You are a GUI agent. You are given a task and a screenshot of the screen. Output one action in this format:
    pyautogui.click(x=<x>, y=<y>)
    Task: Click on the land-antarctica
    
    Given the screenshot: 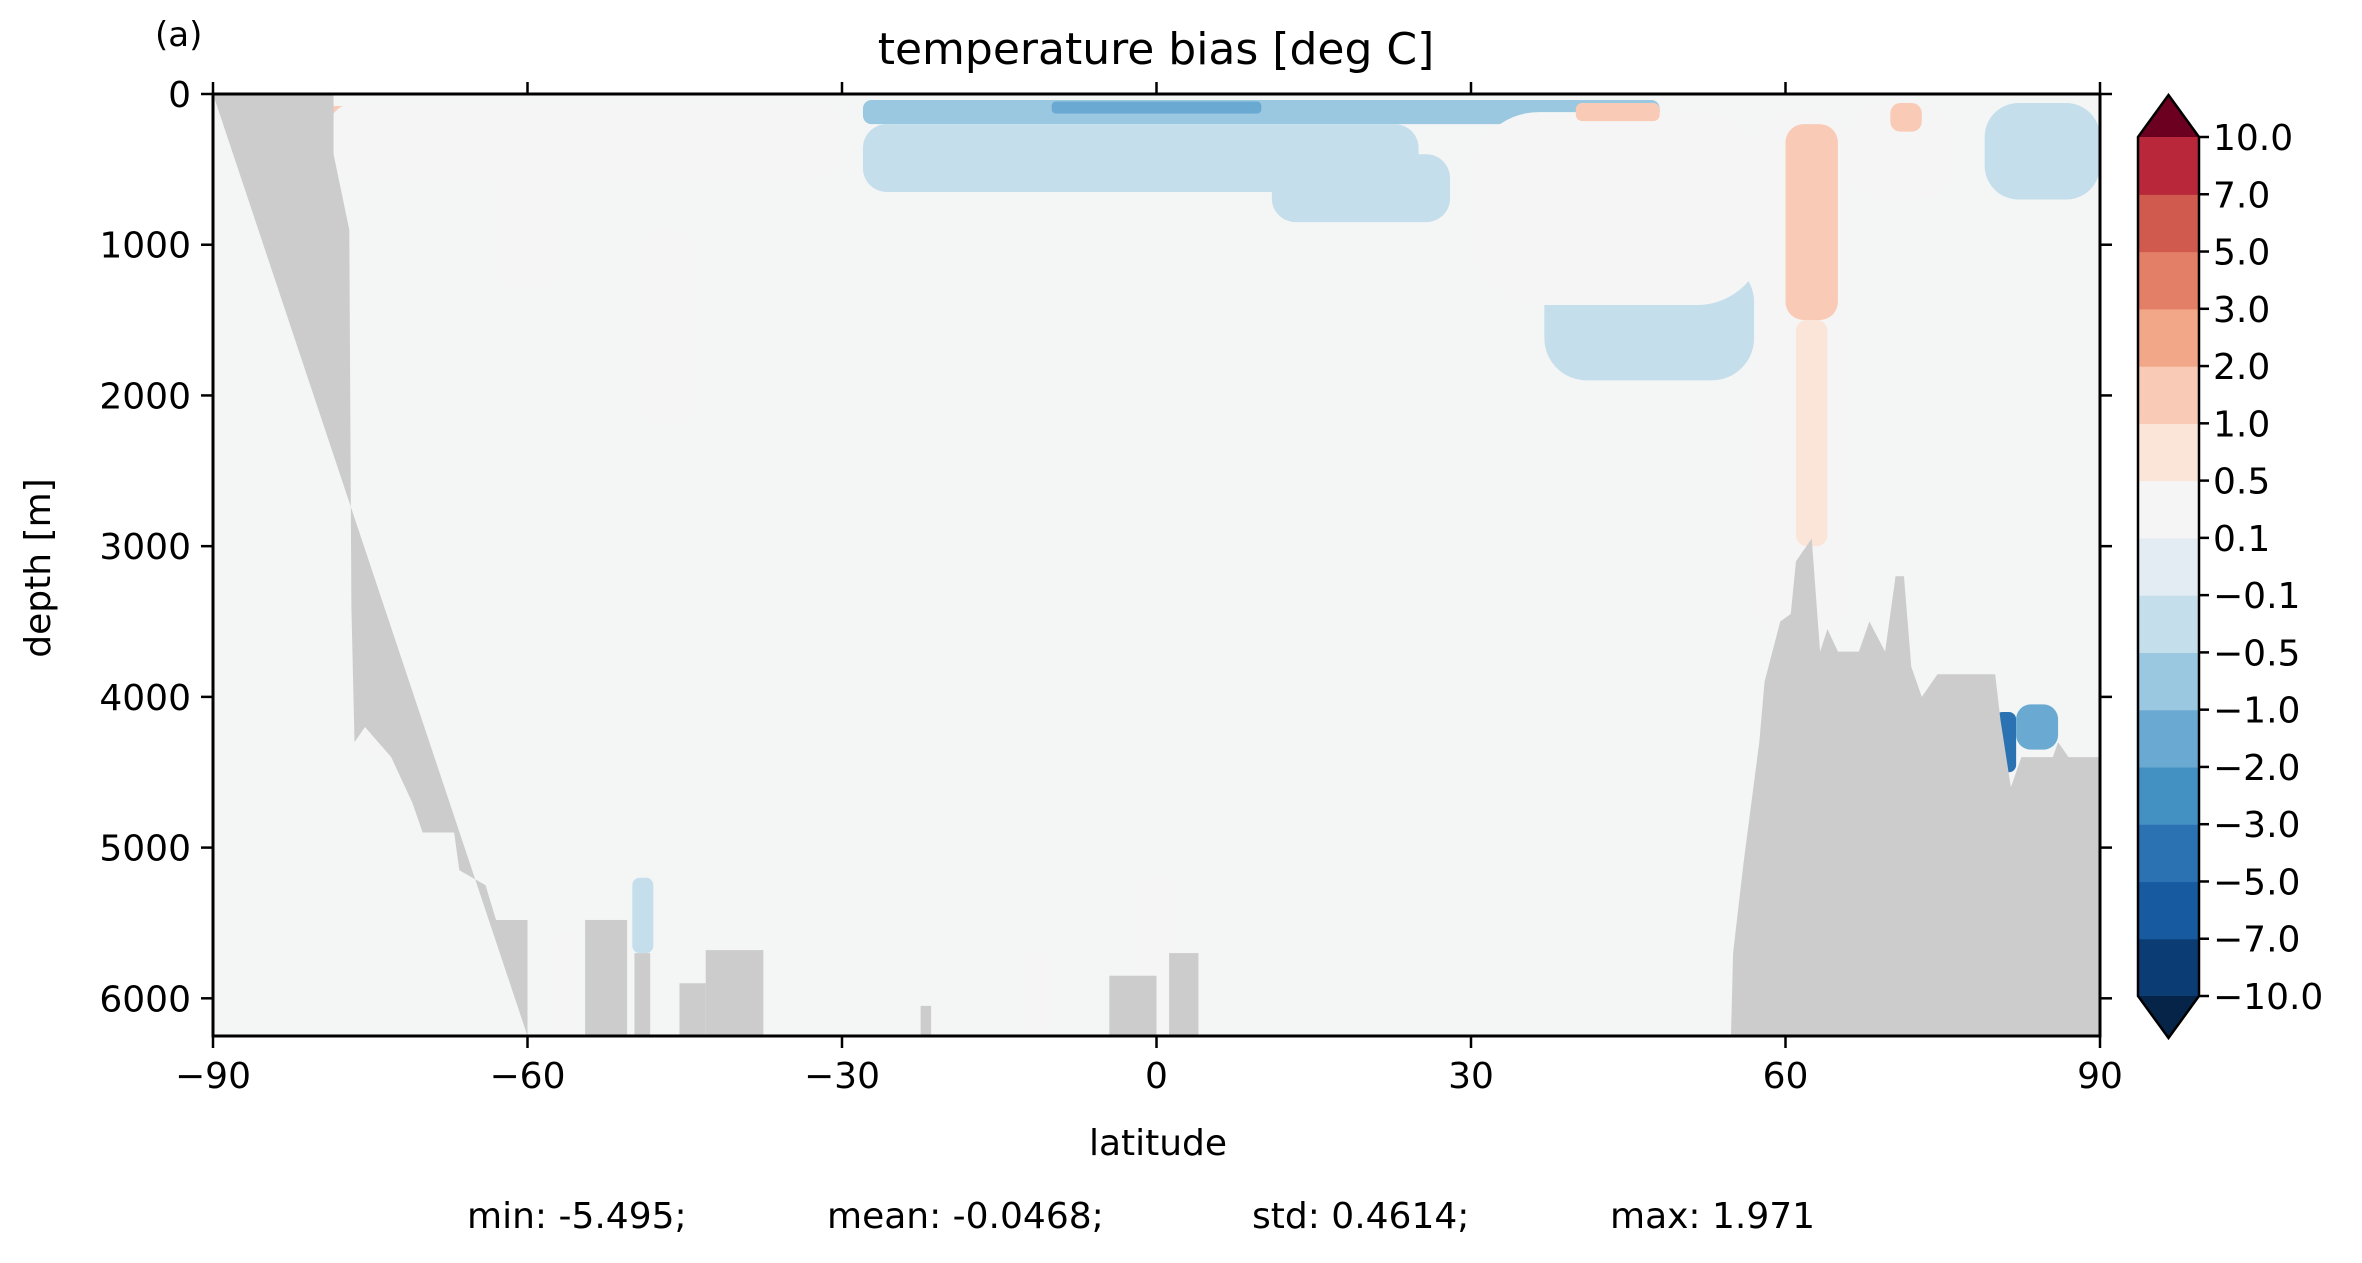 What is the action you would take?
    pyautogui.click(x=370, y=565)
    